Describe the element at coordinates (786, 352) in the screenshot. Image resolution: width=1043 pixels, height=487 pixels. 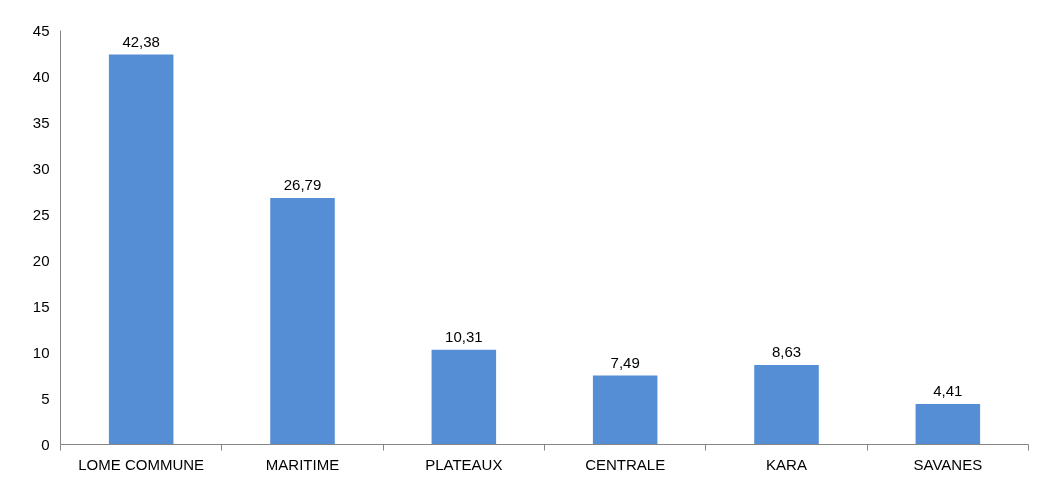
I see `data-label: 8,63` at that location.